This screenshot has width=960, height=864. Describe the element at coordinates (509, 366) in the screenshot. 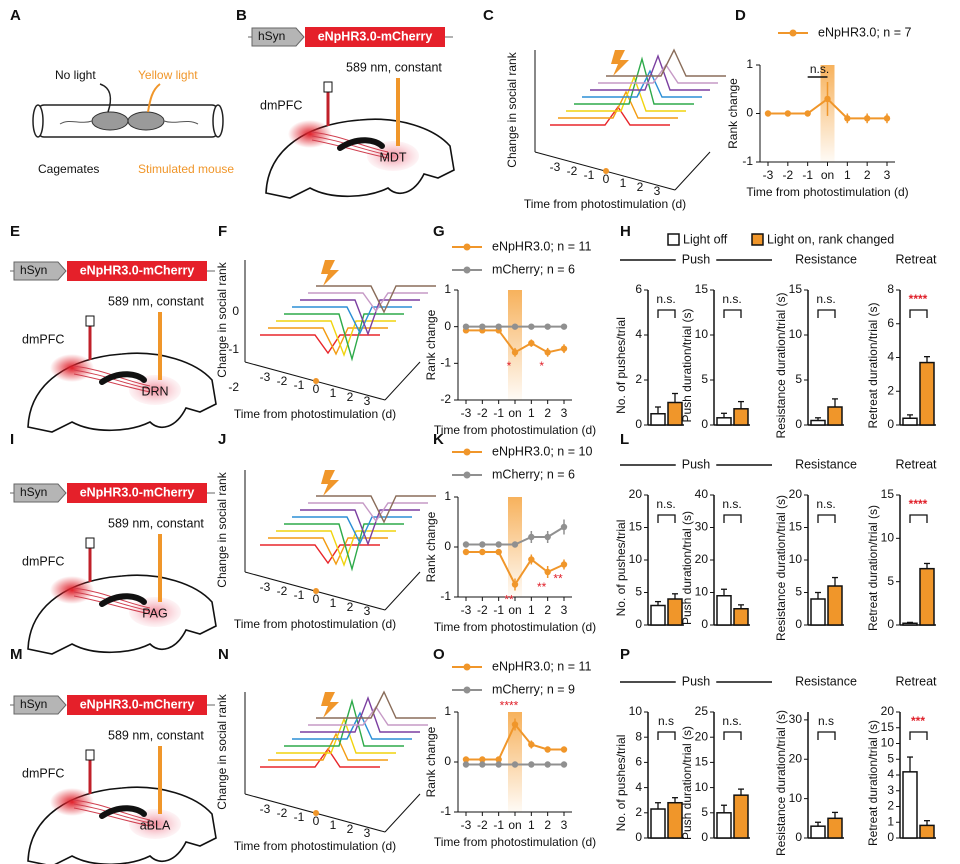

I see `annotation: *` at that location.